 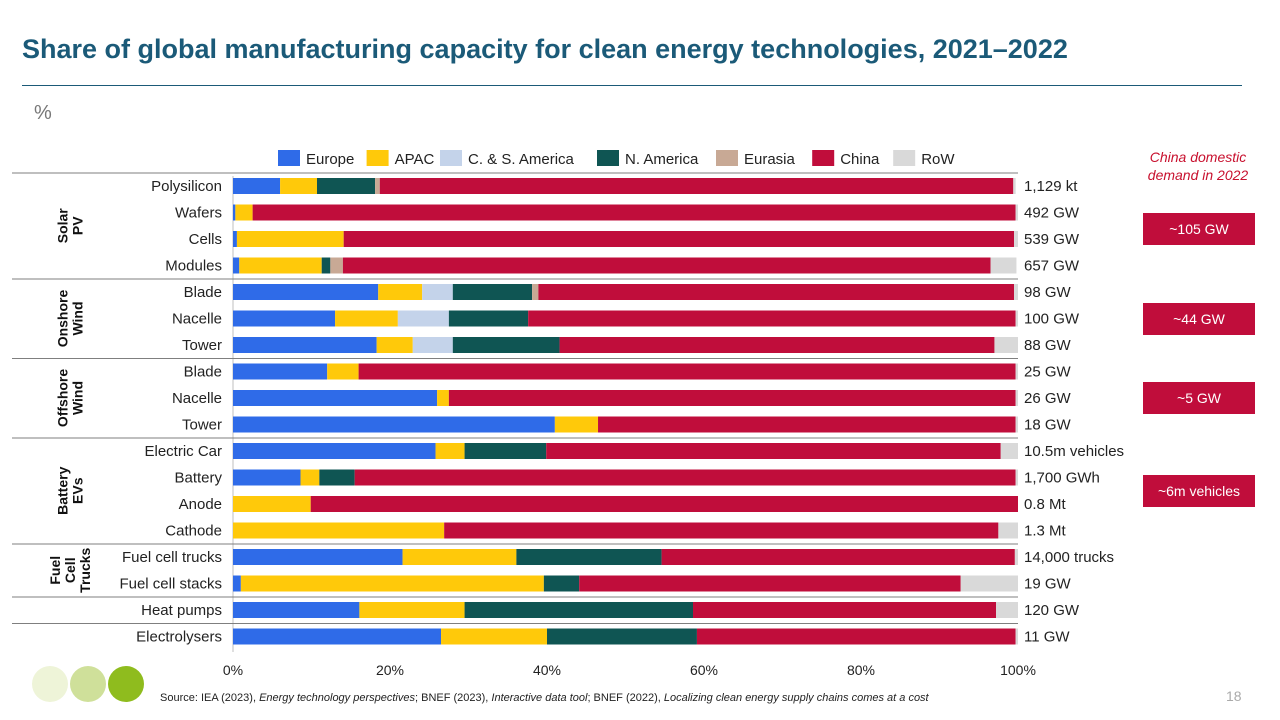 What do you see at coordinates (1048, 584) in the screenshot?
I see `total-label: 19 GW` at bounding box center [1048, 584].